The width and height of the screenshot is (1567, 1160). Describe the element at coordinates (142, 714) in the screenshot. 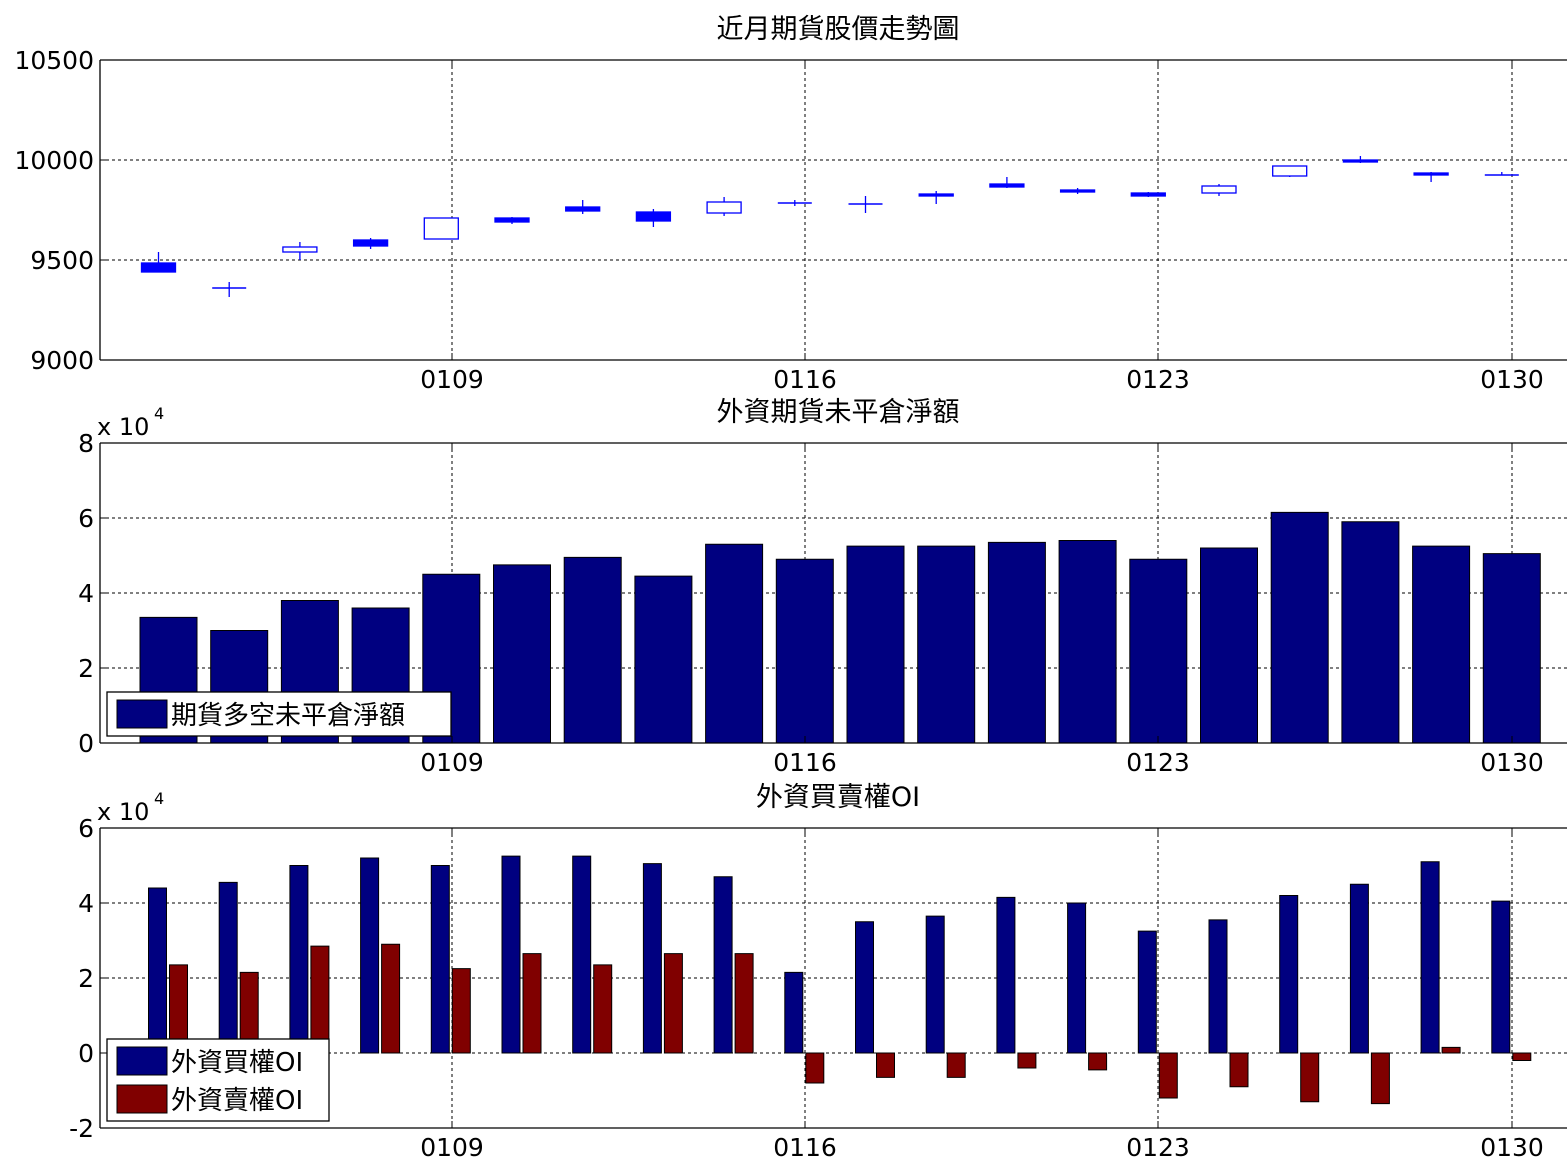

I see `legend-swatch` at that location.